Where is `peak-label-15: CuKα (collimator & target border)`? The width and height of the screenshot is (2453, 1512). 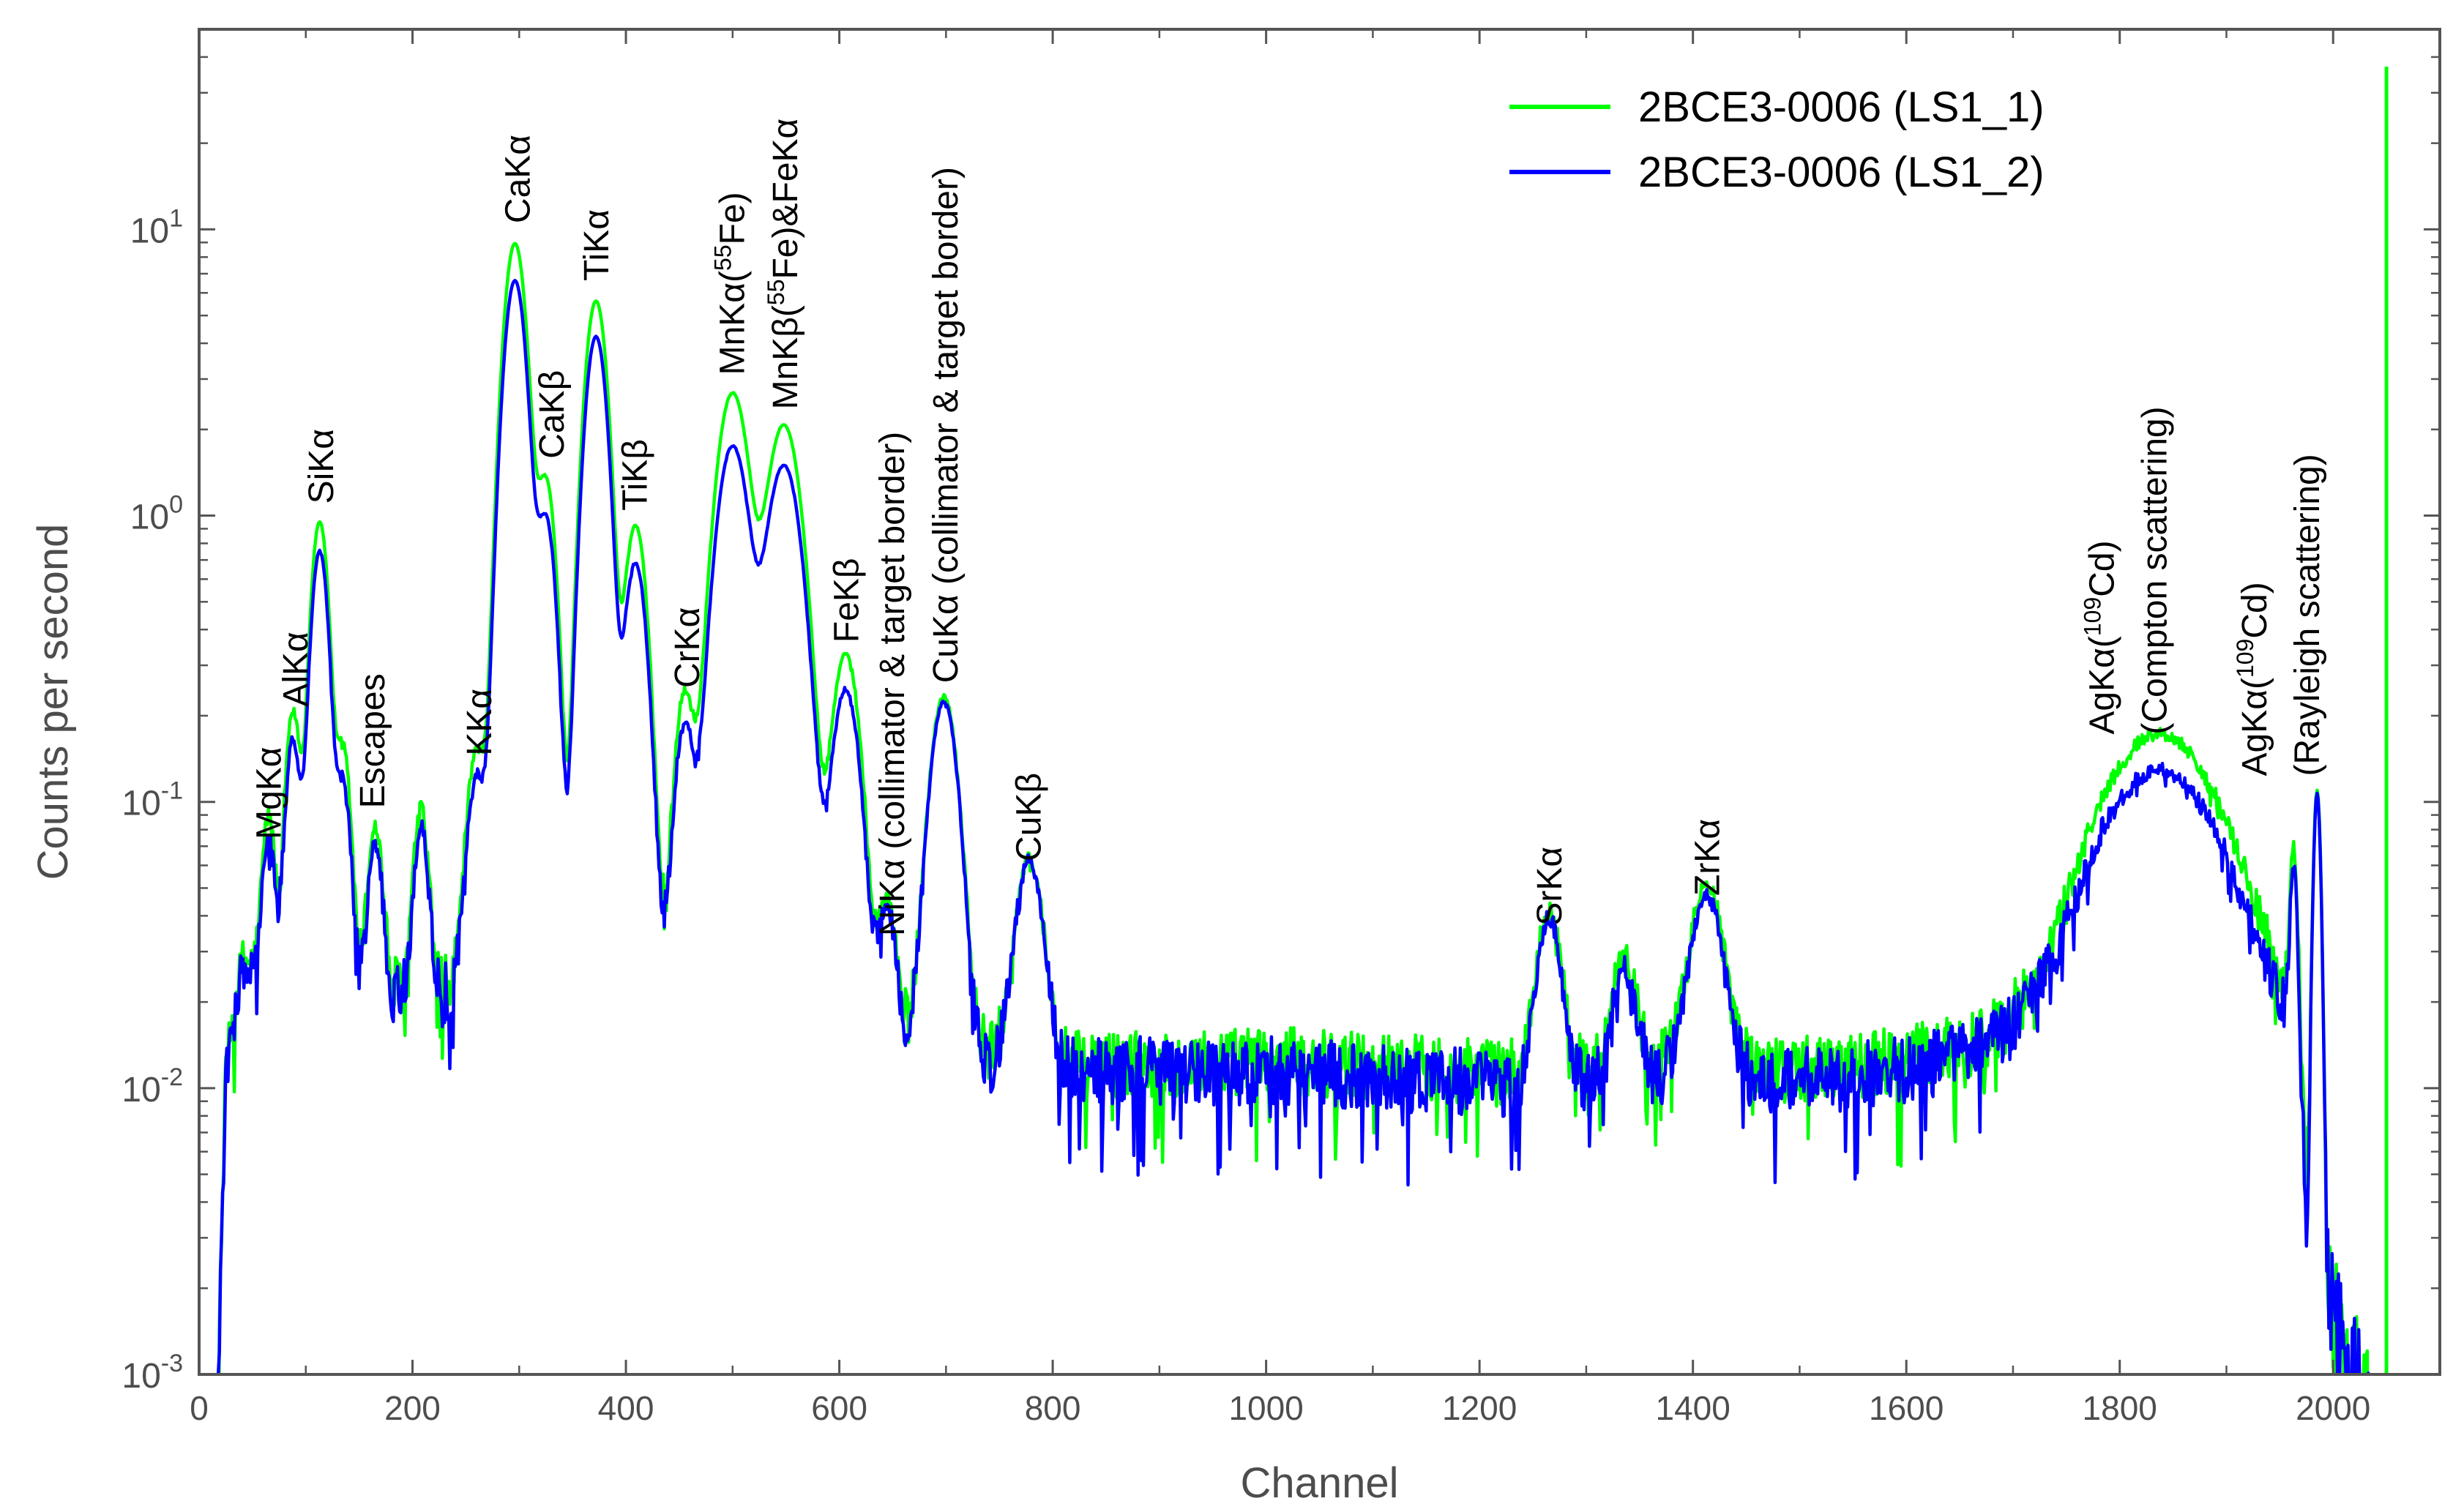
peak-label-15: CuKα (collimator & target border) is located at coordinates (947, 425).